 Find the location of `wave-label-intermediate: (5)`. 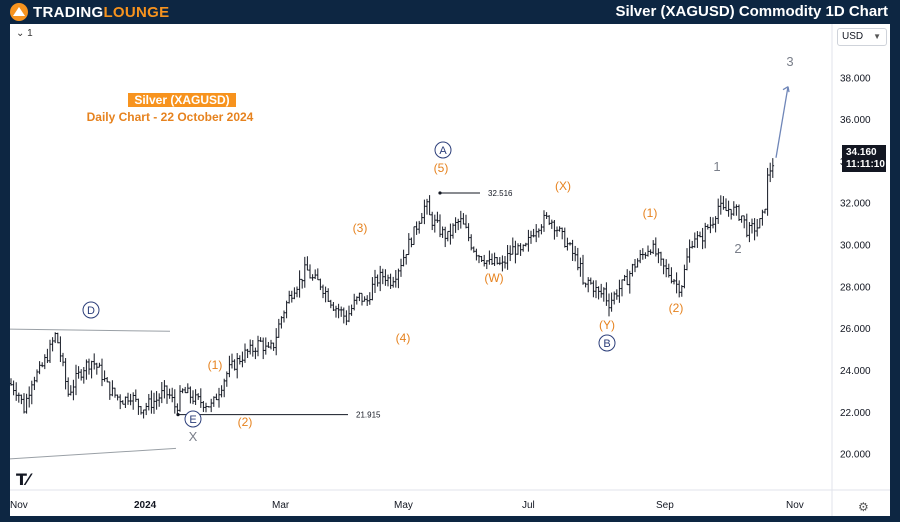

wave-label-intermediate: (5) is located at coordinates (441, 168).